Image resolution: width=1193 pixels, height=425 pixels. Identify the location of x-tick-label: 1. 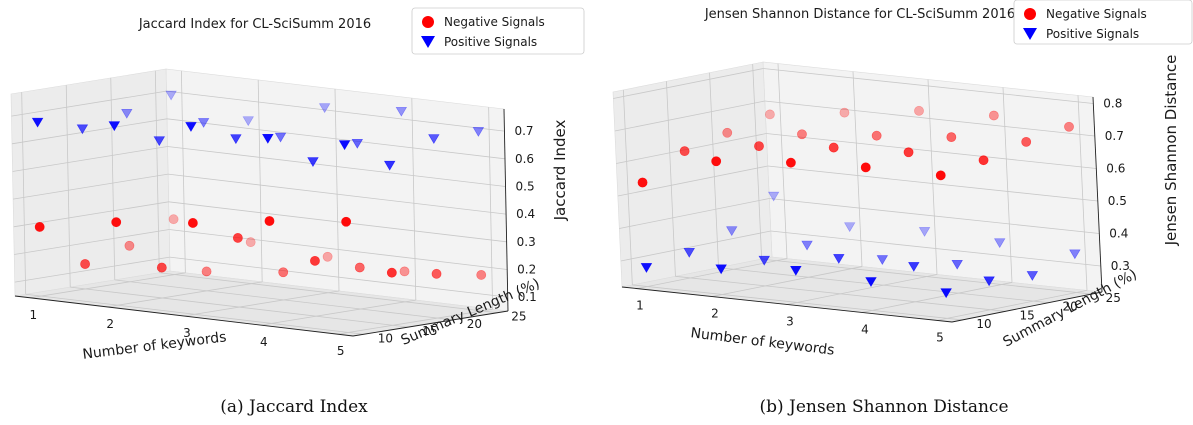
(640, 306).